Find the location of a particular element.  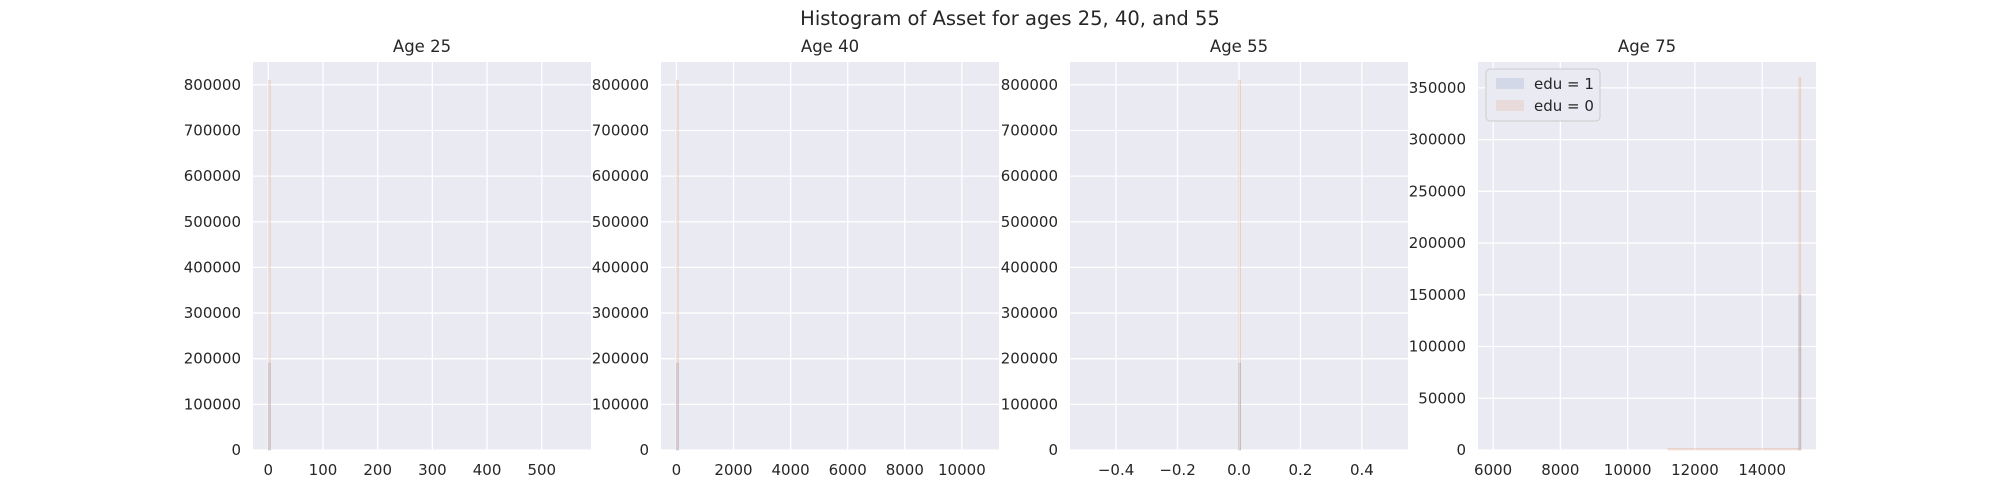

x-tick-label: 0.2 is located at coordinates (1301, 470).